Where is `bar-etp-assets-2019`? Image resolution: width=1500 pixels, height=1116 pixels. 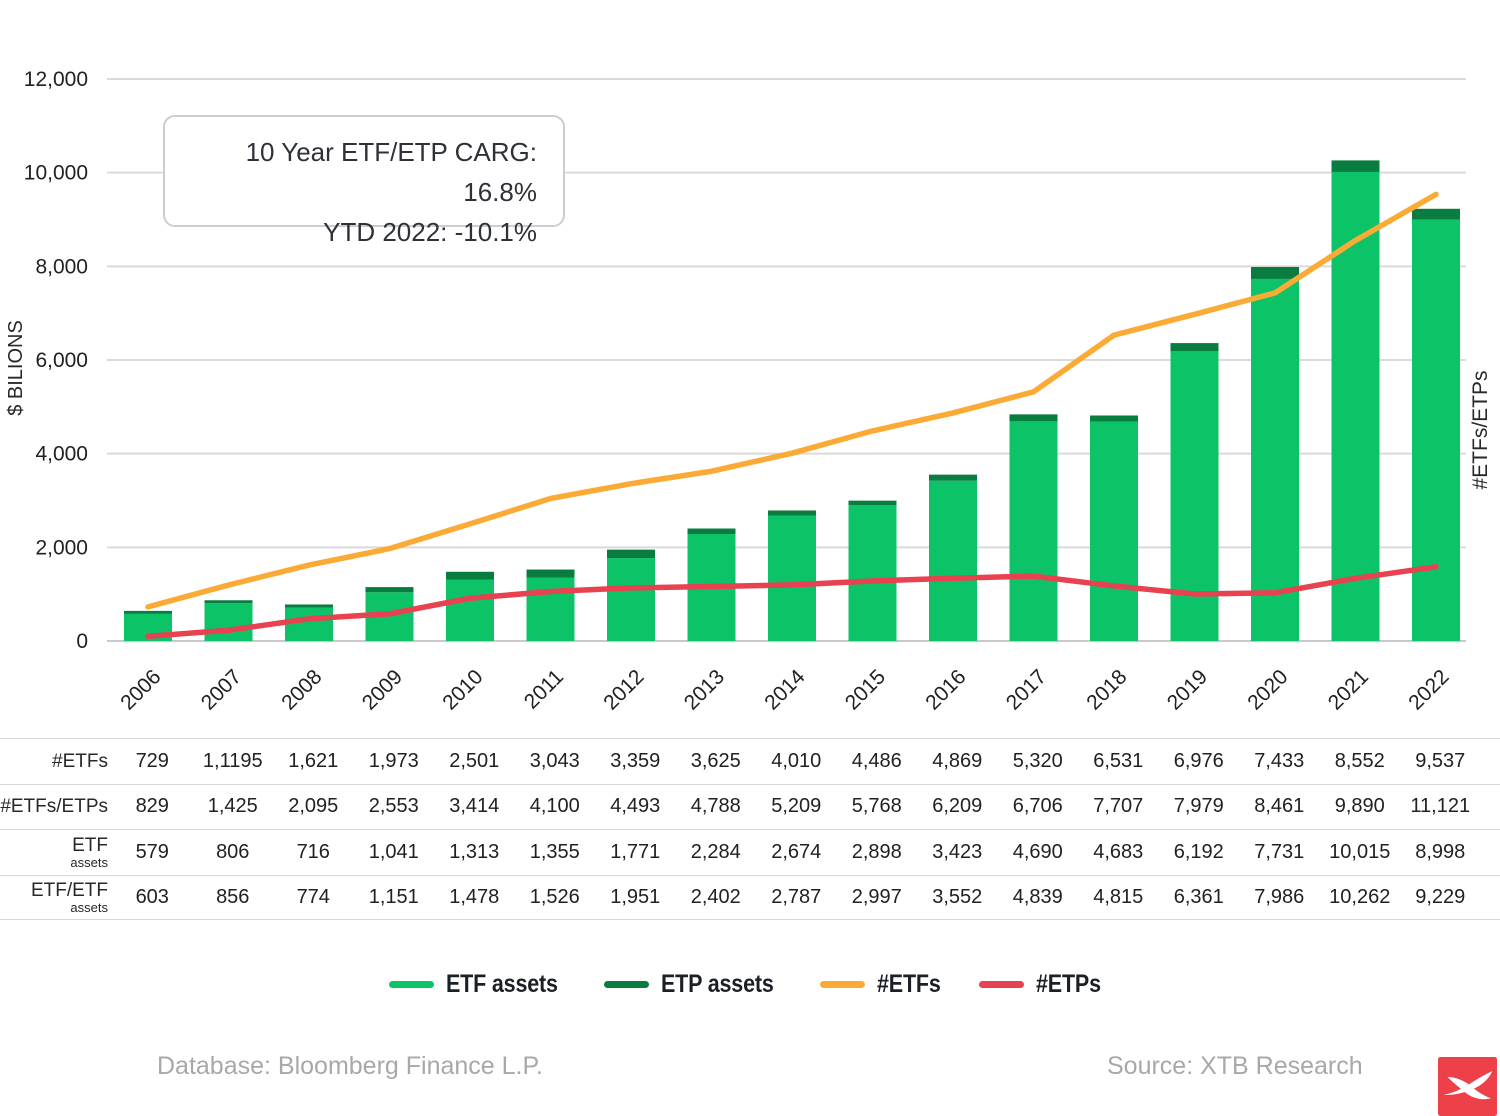
bar-etp-assets-2019 is located at coordinates (1194, 347).